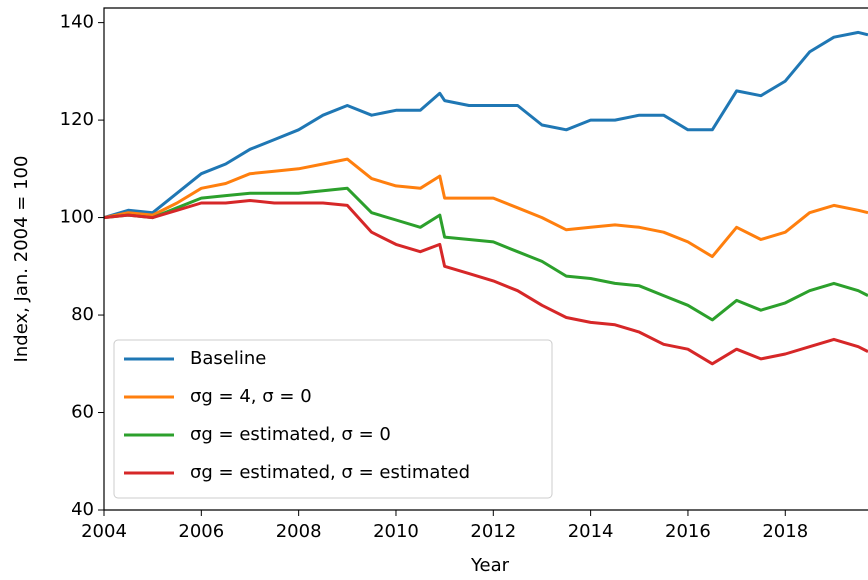 The height and width of the screenshot is (580, 868). I want to click on x-tick-label: 2014, so click(591, 531).